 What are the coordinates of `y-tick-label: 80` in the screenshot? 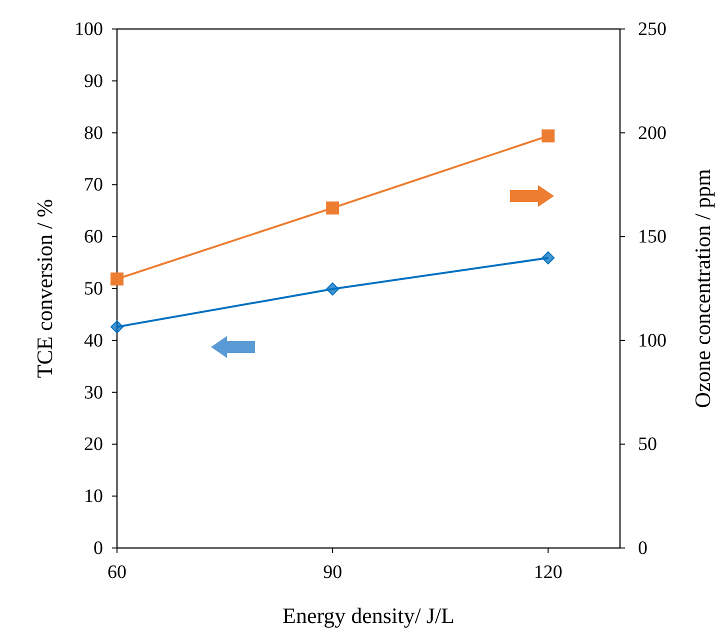 It's located at (93, 133).